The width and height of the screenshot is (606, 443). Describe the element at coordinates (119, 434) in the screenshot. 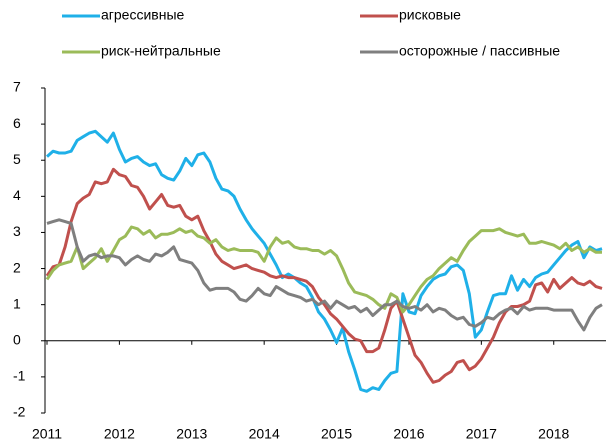

I see `x-tick-label: 2012` at that location.